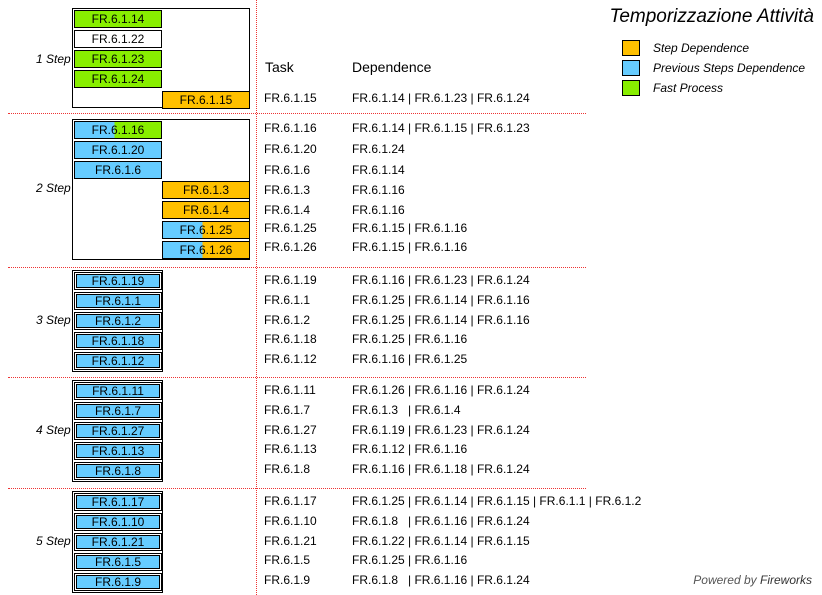 The height and width of the screenshot is (595, 822). Describe the element at coordinates (118, 301) in the screenshot. I see `task-box: FR.6.1.1` at that location.